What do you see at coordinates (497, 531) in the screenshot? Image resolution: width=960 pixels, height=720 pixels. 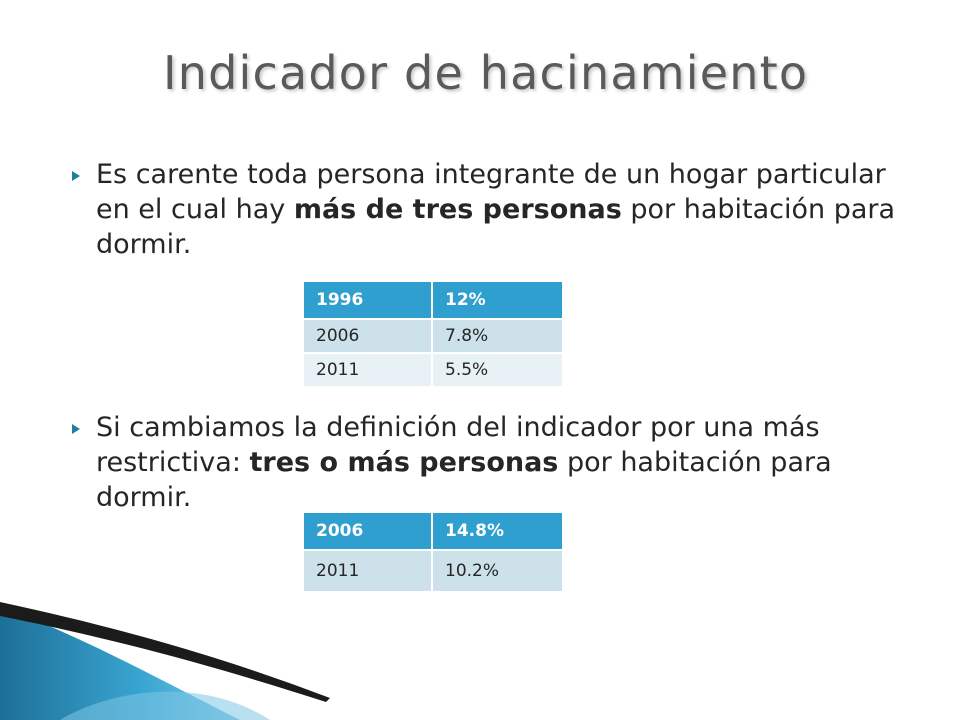 I see `table-cell-value: 14.8%` at bounding box center [497, 531].